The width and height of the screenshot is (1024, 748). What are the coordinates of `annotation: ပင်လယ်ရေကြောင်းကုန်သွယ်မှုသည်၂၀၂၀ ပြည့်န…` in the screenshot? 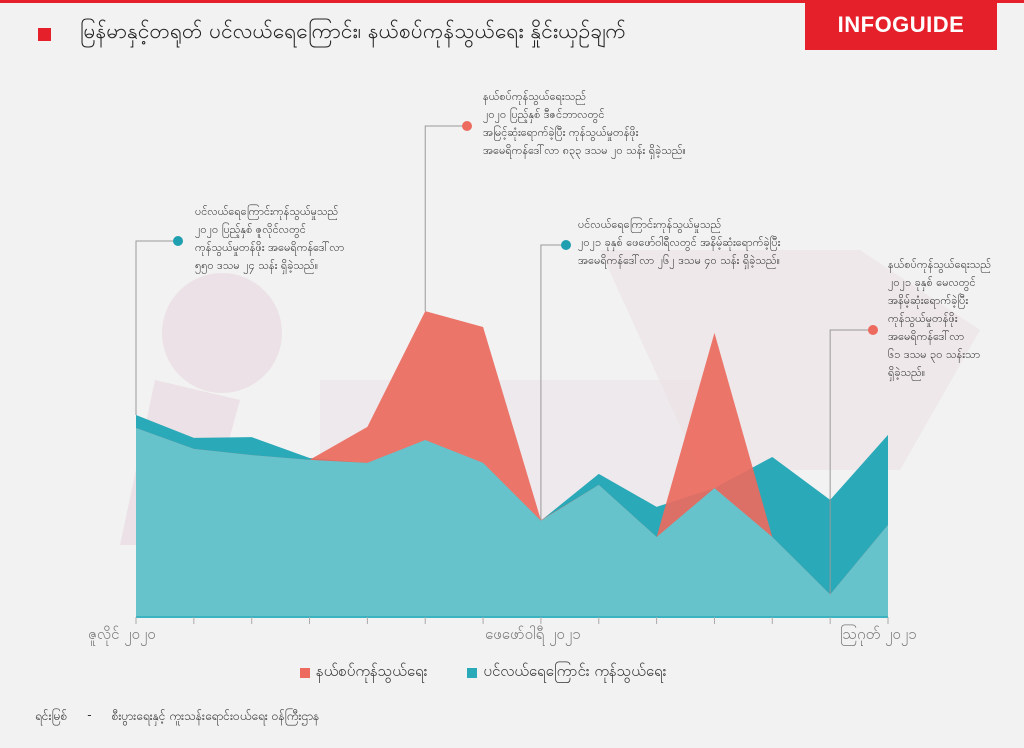 It's located at (269, 239).